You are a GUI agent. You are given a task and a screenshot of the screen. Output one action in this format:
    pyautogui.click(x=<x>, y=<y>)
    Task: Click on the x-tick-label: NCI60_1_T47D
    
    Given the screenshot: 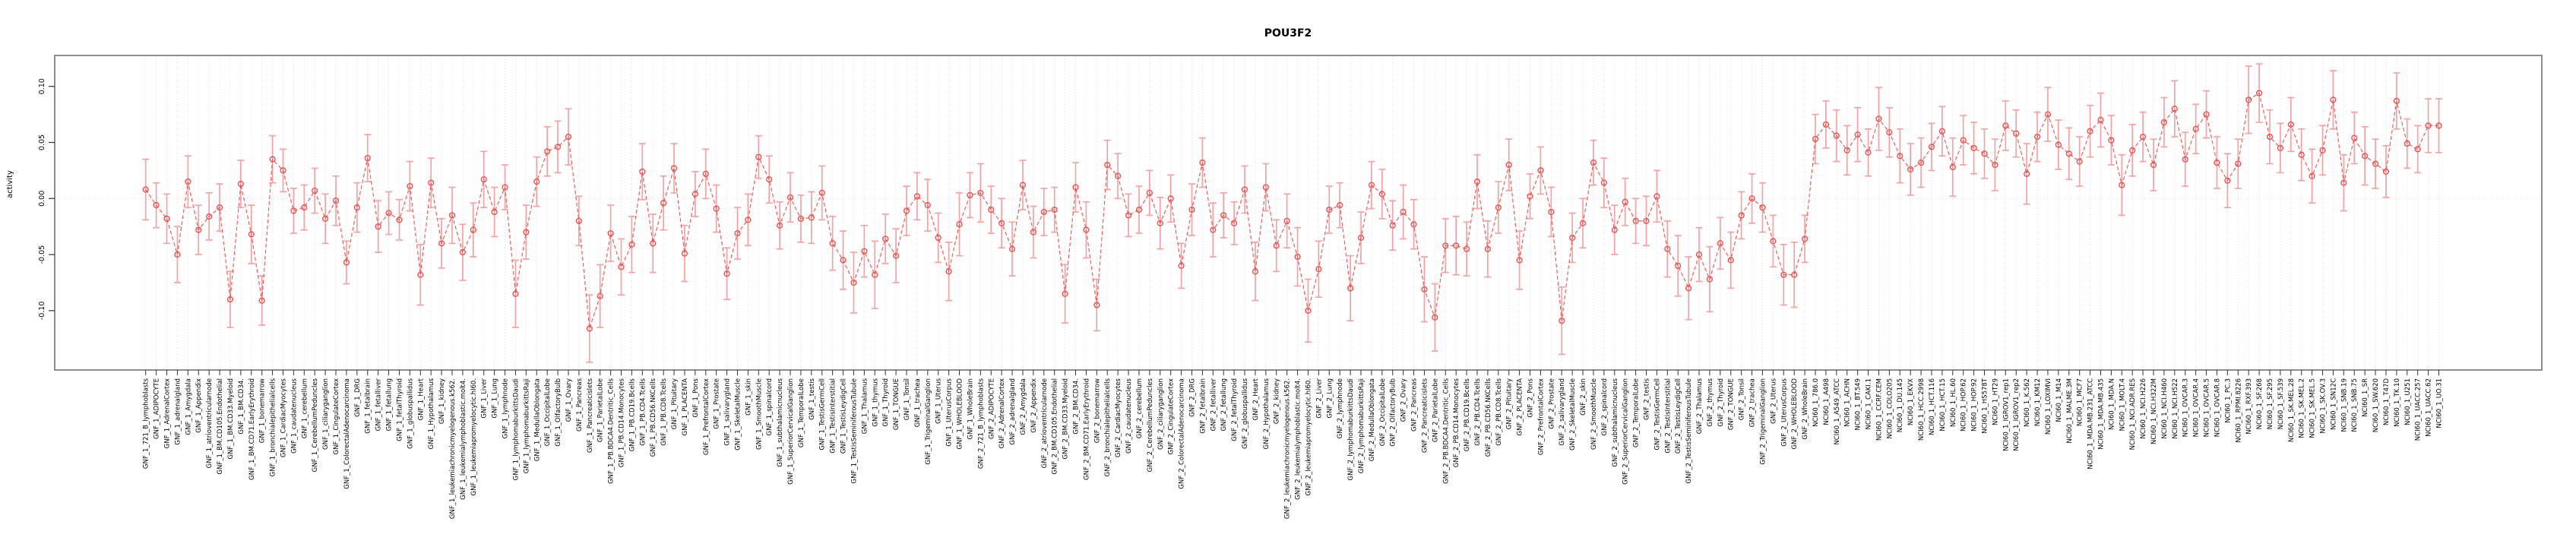 What is the action you would take?
    pyautogui.click(x=2387, y=402)
    